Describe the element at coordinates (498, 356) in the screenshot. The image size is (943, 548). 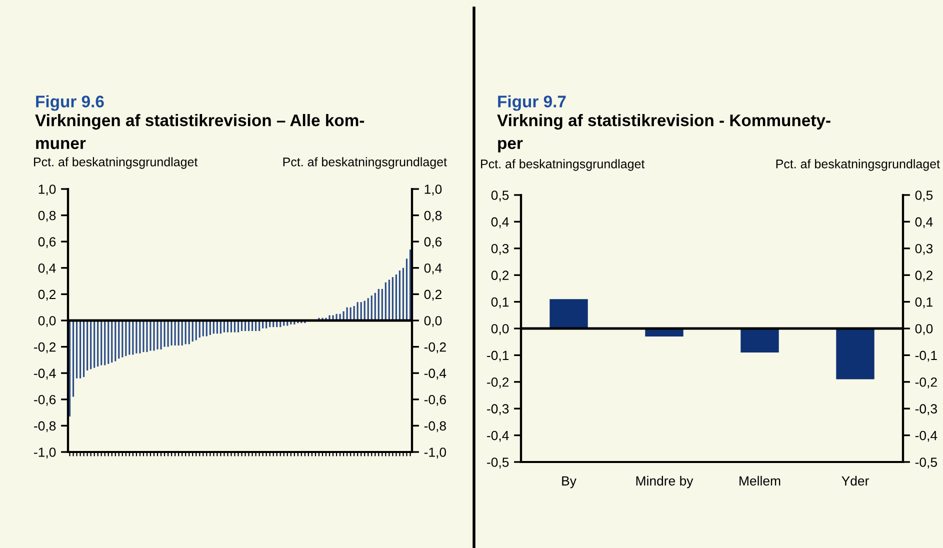
I see `y-tick-label: -0,1` at that location.